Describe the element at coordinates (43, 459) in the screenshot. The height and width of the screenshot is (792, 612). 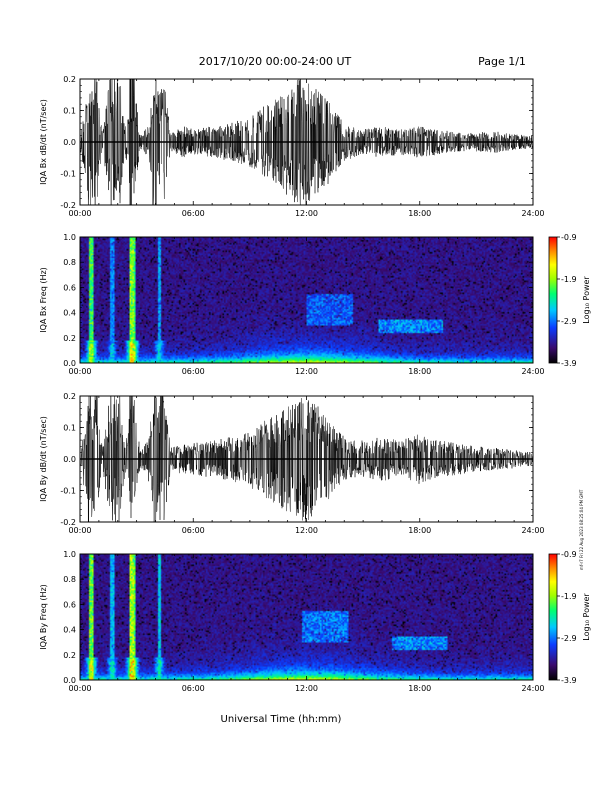
I see `y-axis-label: IQA By dB/dt (nT/sec)` at that location.